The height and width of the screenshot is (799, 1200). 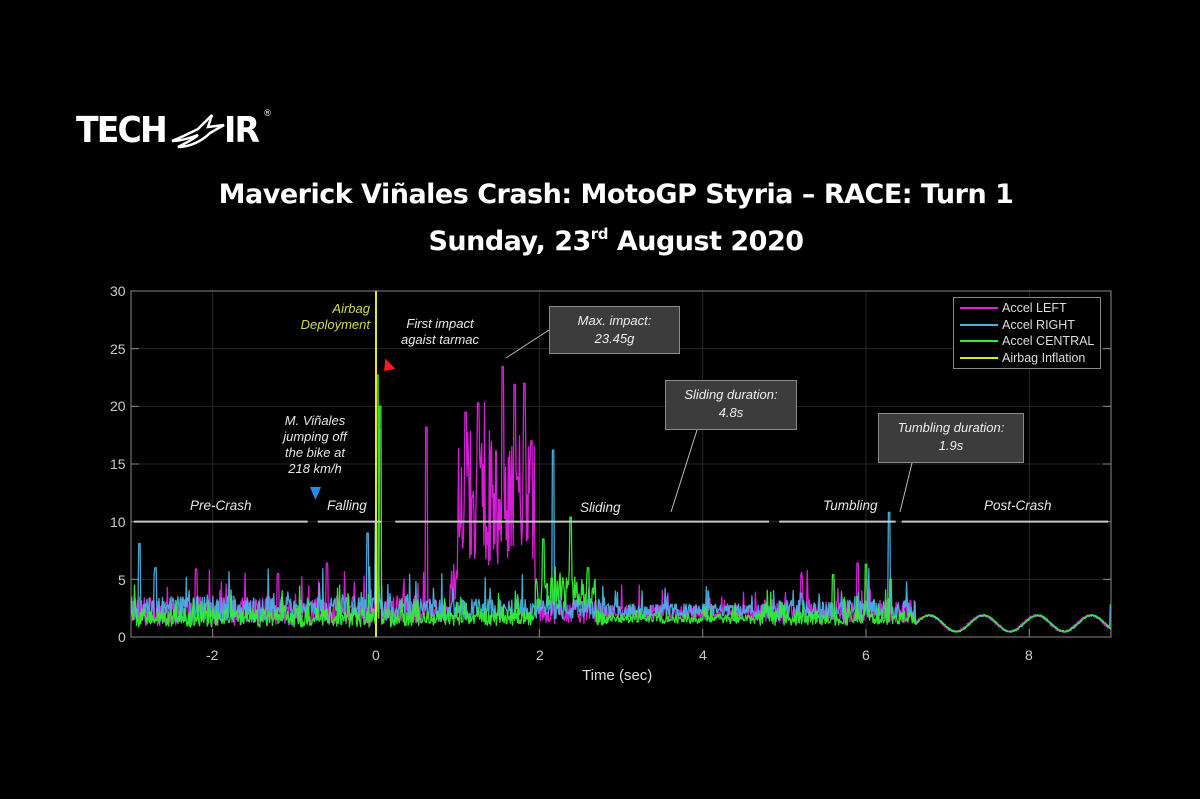 What do you see at coordinates (122, 130) in the screenshot?
I see `logo-text-tech: TECH` at bounding box center [122, 130].